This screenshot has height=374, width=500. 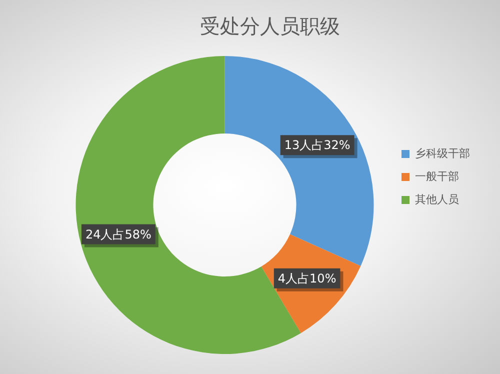 I want to click on legend-label: 其他人员, so click(x=437, y=199).